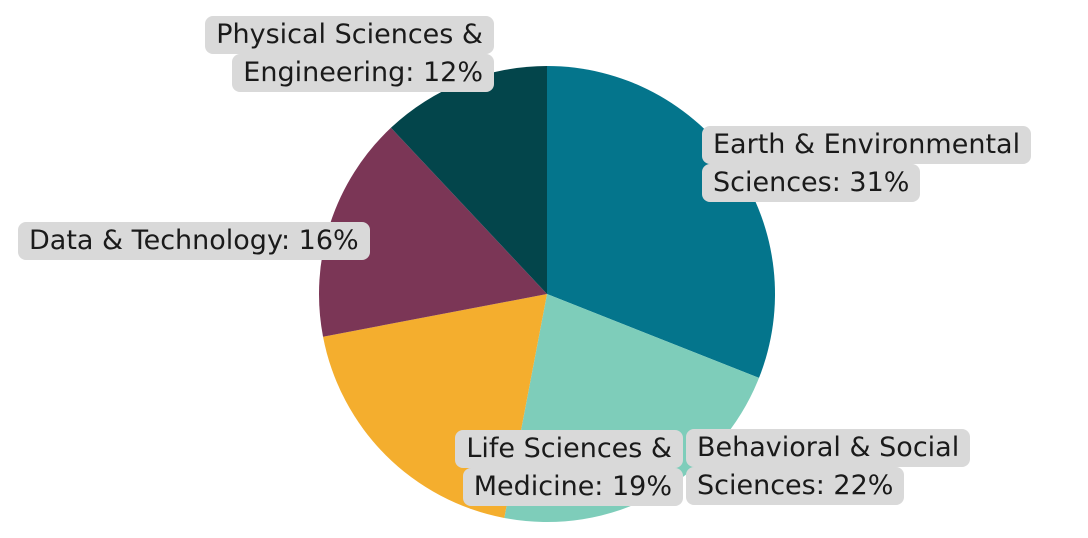 The height and width of the screenshot is (538, 1088). Describe the element at coordinates (811, 183) in the screenshot. I see `slice-label-line: Sciences: 31%` at that location.